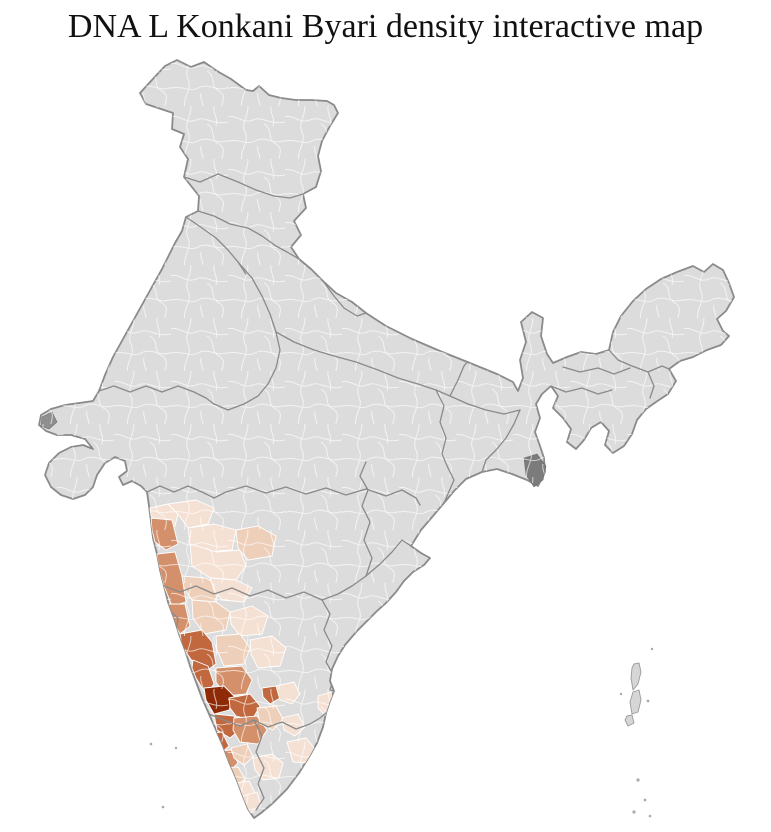 The width and height of the screenshot is (771, 832). What do you see at coordinates (401, 732) in the screenshot?
I see `islands` at bounding box center [401, 732].